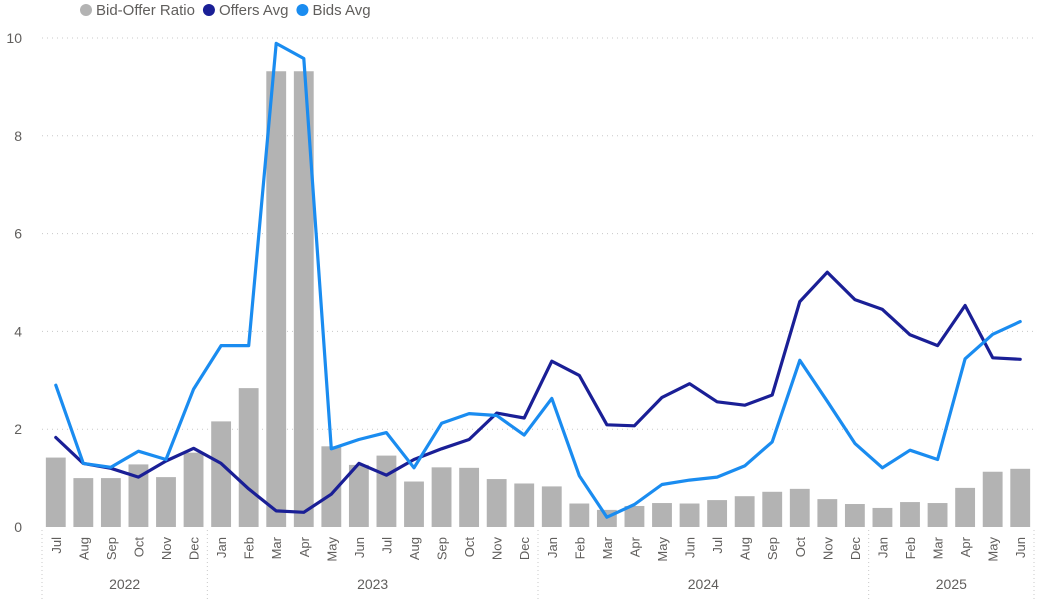 The width and height of the screenshot is (1040, 605). I want to click on legend-label: Bid-Offer Ratio, so click(145, 10).